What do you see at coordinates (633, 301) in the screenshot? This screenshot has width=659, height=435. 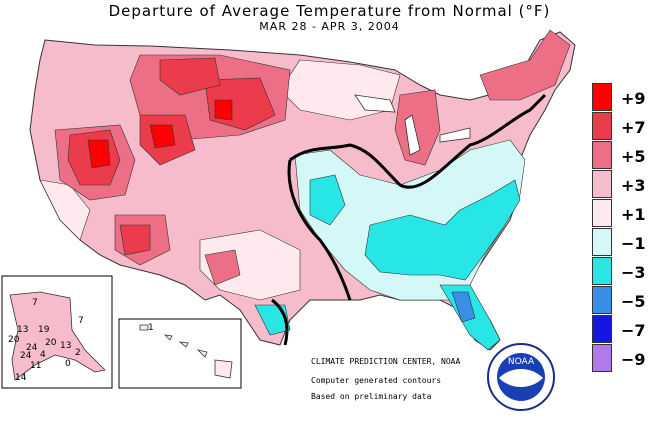 I see `legend-label: −5` at bounding box center [633, 301].